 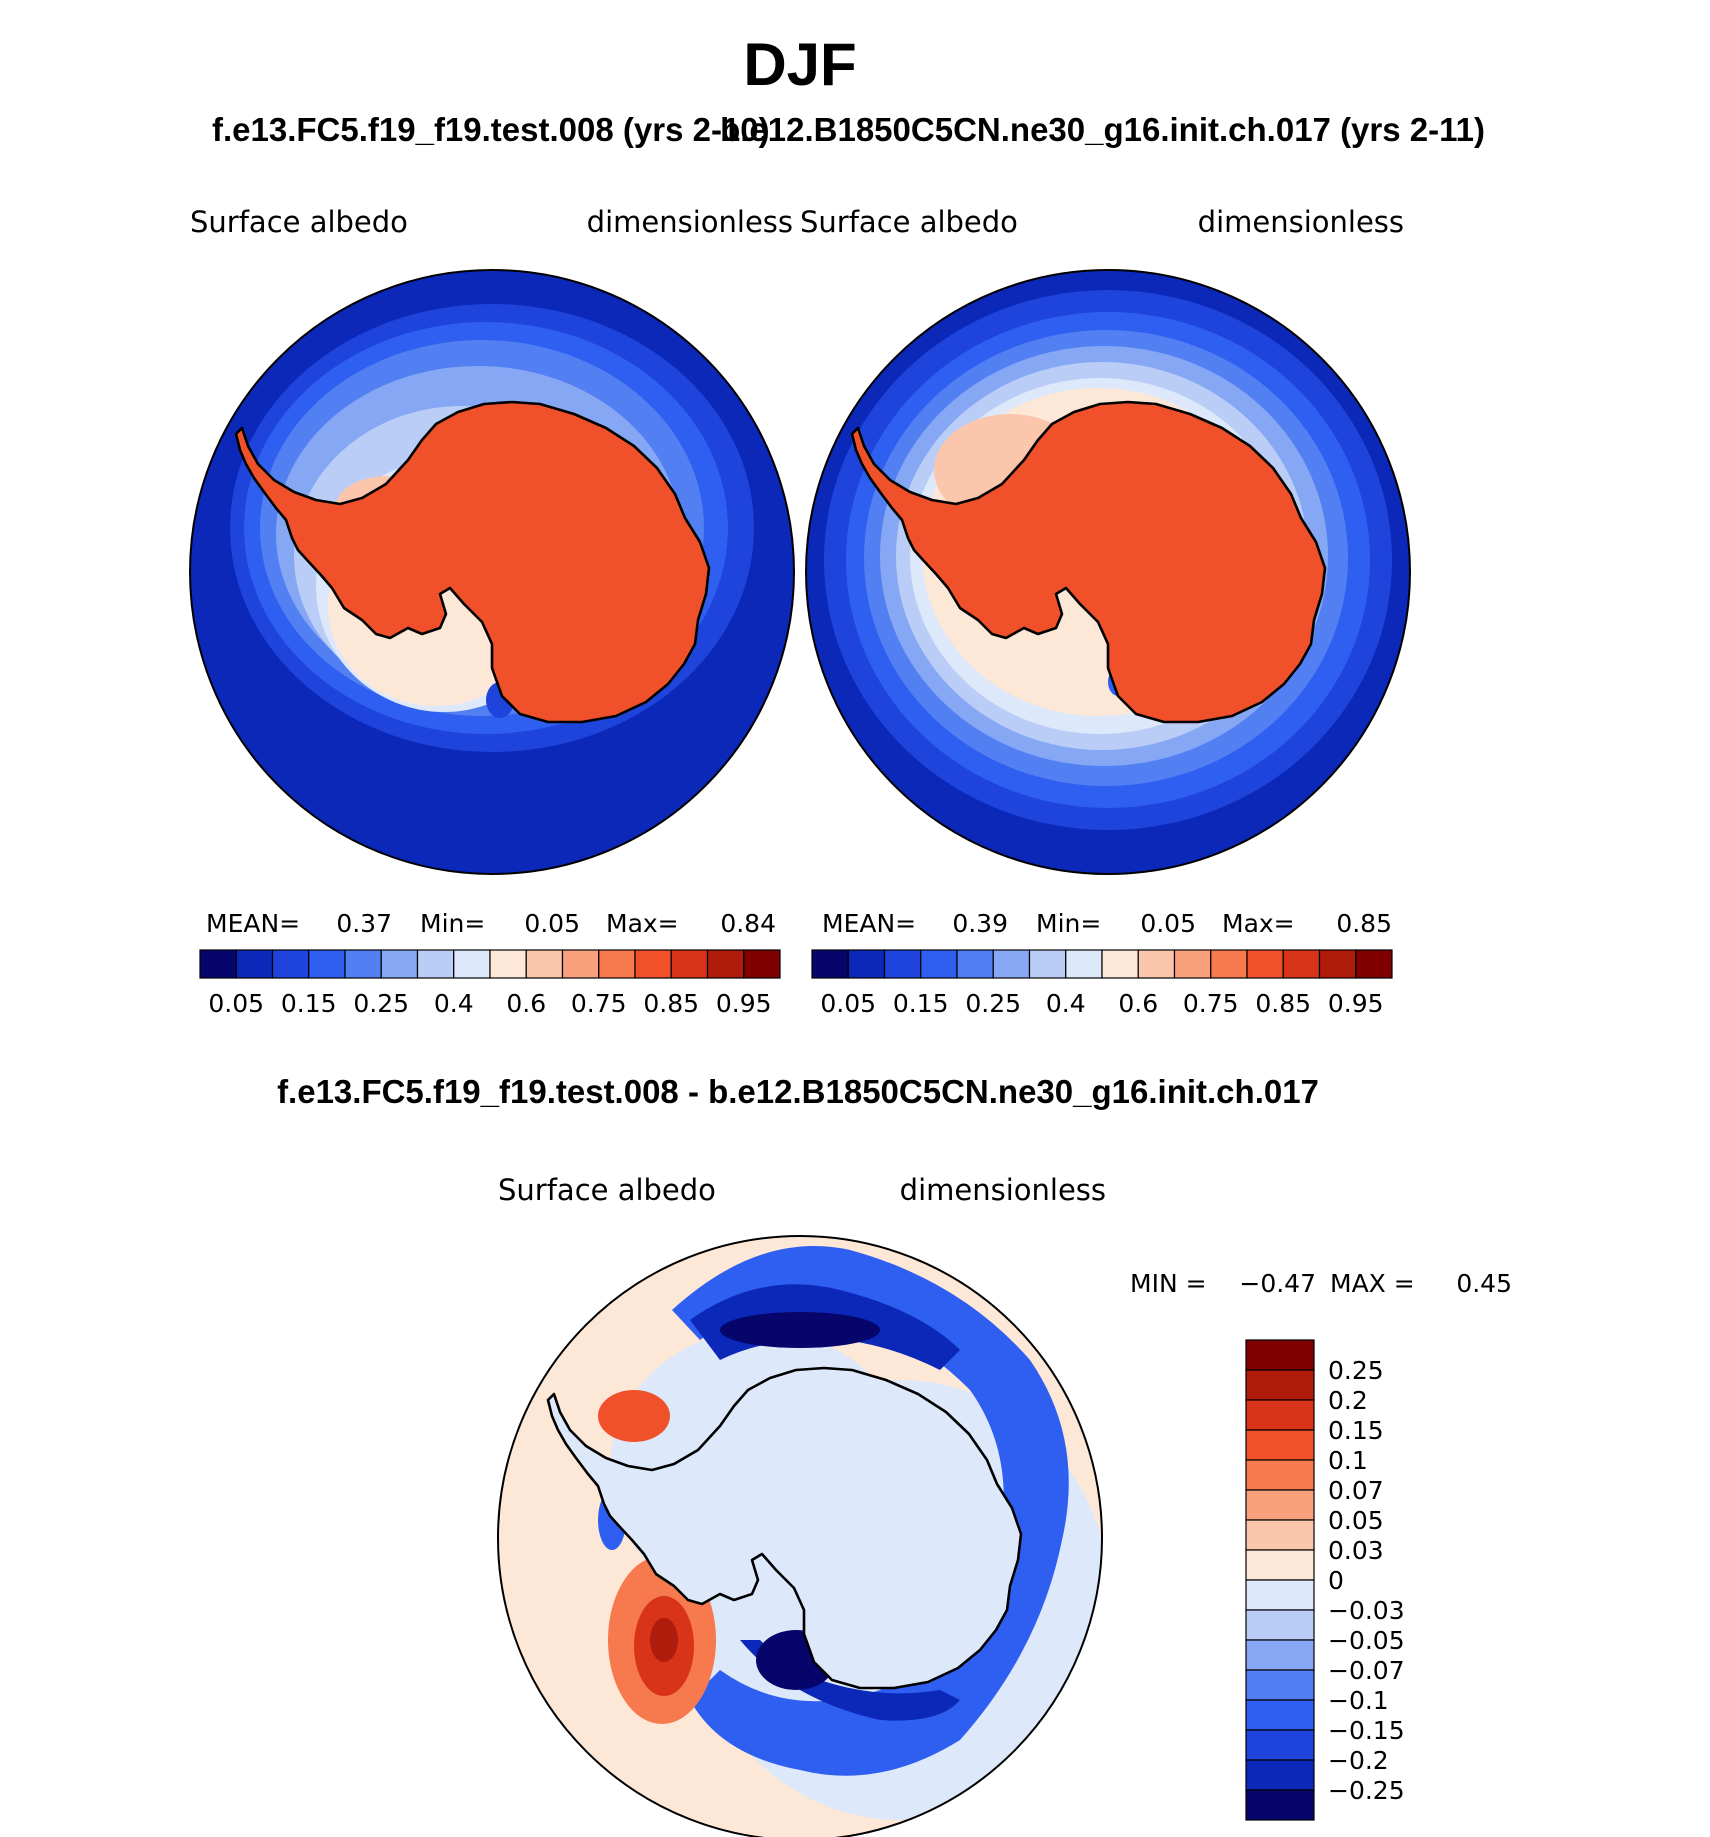 What do you see at coordinates (1358, 1700) in the screenshot?
I see `colorbar-tick-label: −0.1` at bounding box center [1358, 1700].